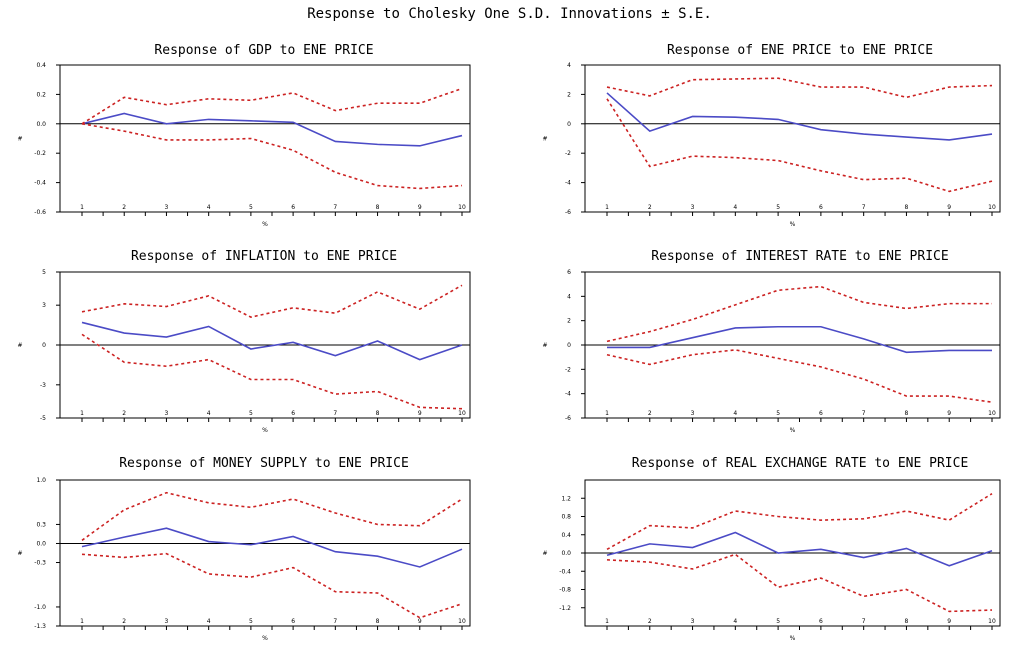 This screenshot has height=660, width=1019. Describe the element at coordinates (565, 590) in the screenshot. I see `y-tick-label: -0.8` at that location.